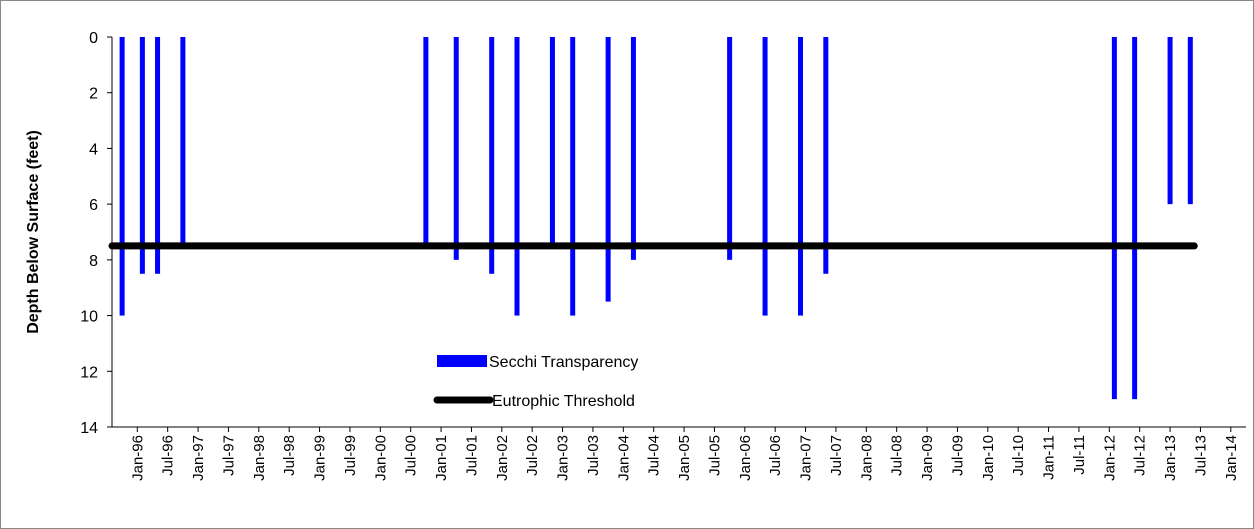 Image resolution: width=1254 pixels, height=529 pixels. What do you see at coordinates (836, 455) in the screenshot?
I see `x-tick-label: Jul-07` at bounding box center [836, 455].